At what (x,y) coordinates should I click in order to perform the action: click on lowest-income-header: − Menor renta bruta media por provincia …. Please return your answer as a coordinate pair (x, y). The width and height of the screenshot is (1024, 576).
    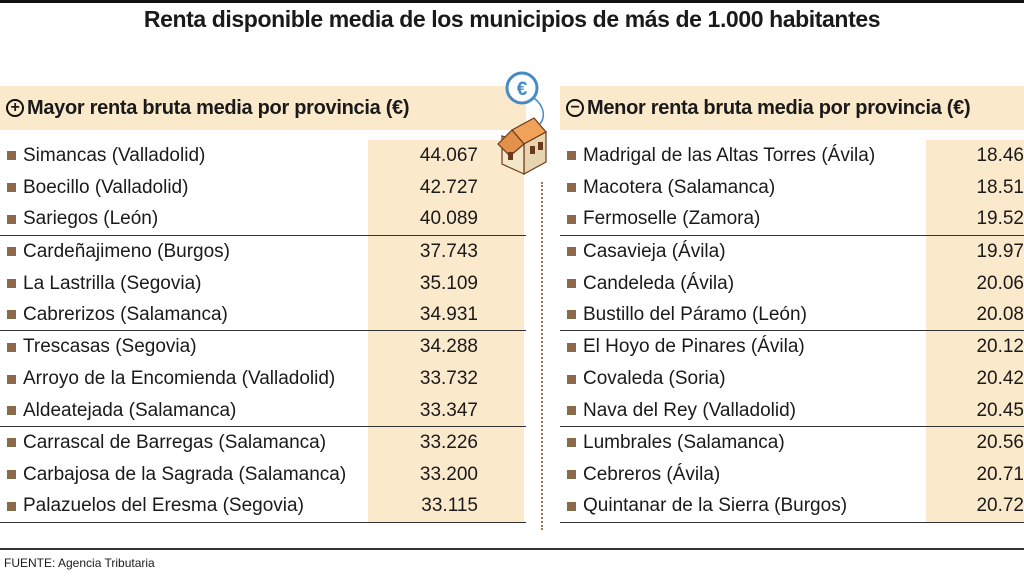
    Looking at the image, I should click on (792, 108).